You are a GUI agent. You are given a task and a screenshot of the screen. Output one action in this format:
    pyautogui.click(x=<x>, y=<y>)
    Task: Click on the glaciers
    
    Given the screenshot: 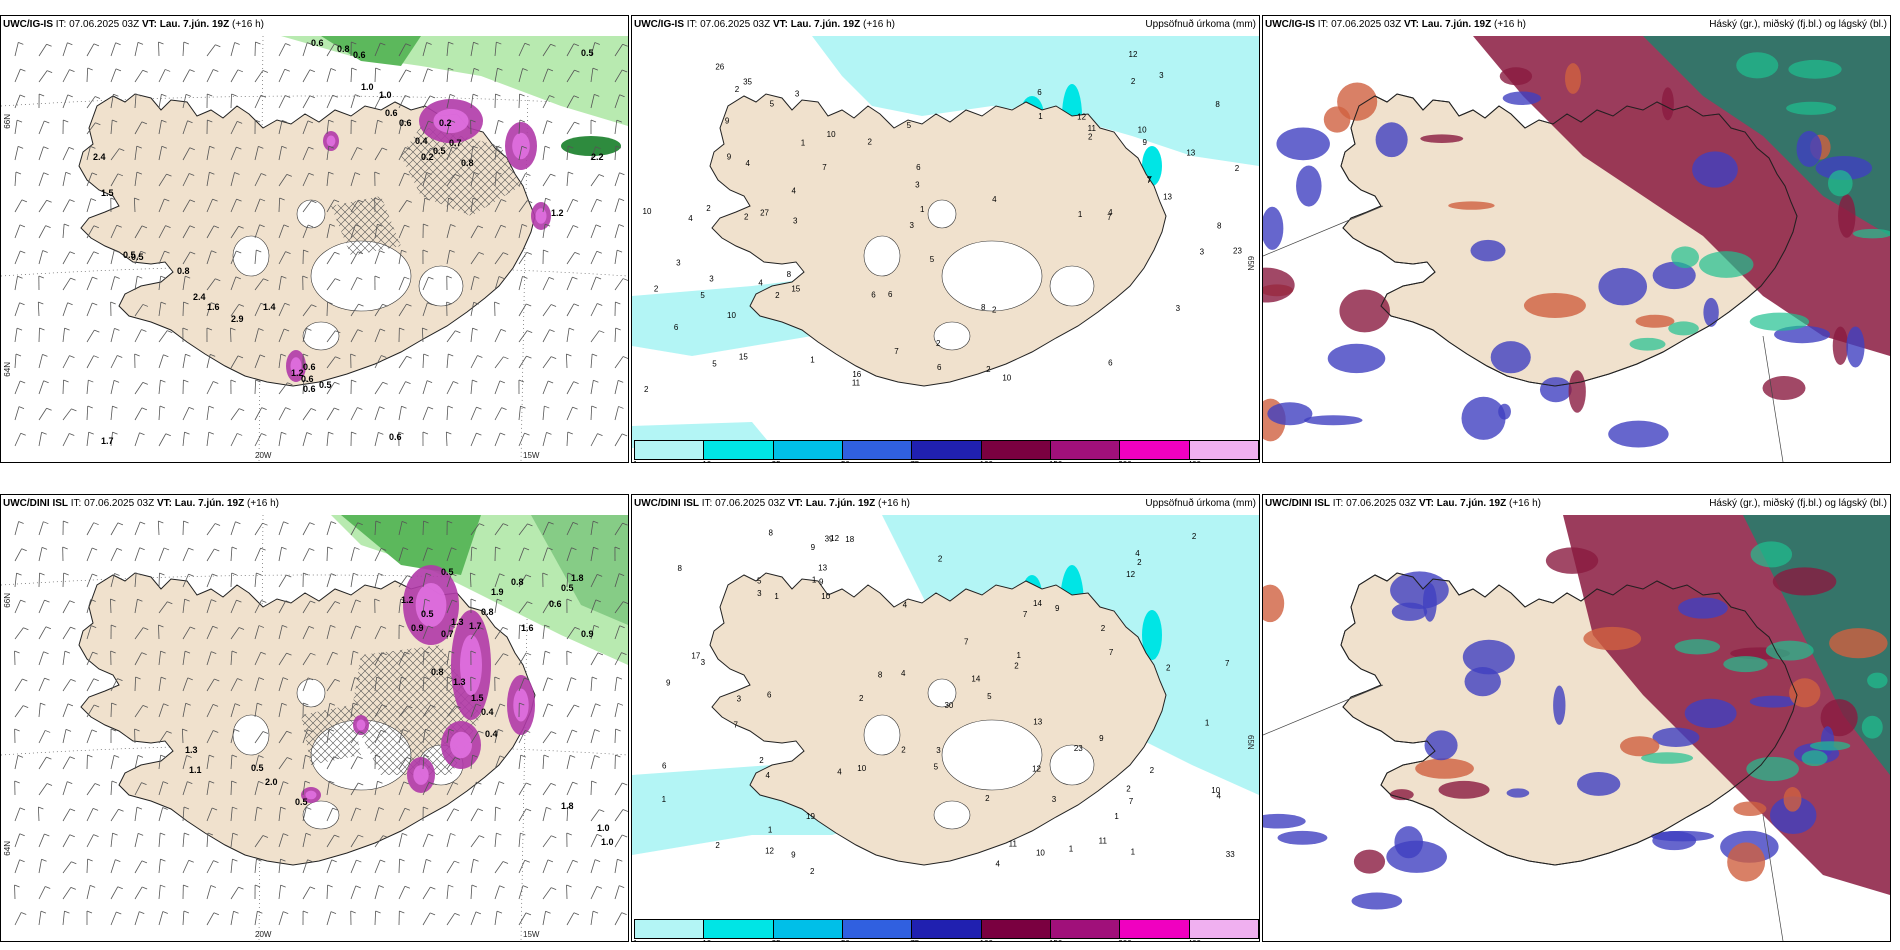 What is the action you would take?
    pyautogui.click(x=979, y=754)
    